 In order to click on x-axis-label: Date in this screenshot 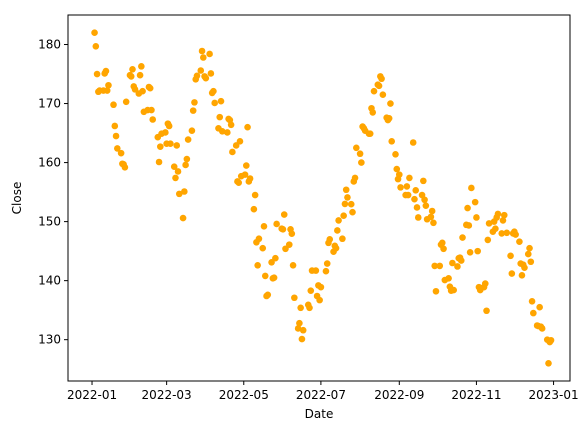, I will do `click(319, 414)`.